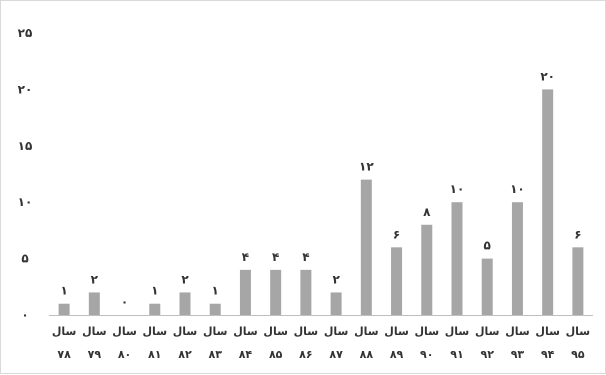  I want to click on data-label: ۲۰, so click(547, 76).